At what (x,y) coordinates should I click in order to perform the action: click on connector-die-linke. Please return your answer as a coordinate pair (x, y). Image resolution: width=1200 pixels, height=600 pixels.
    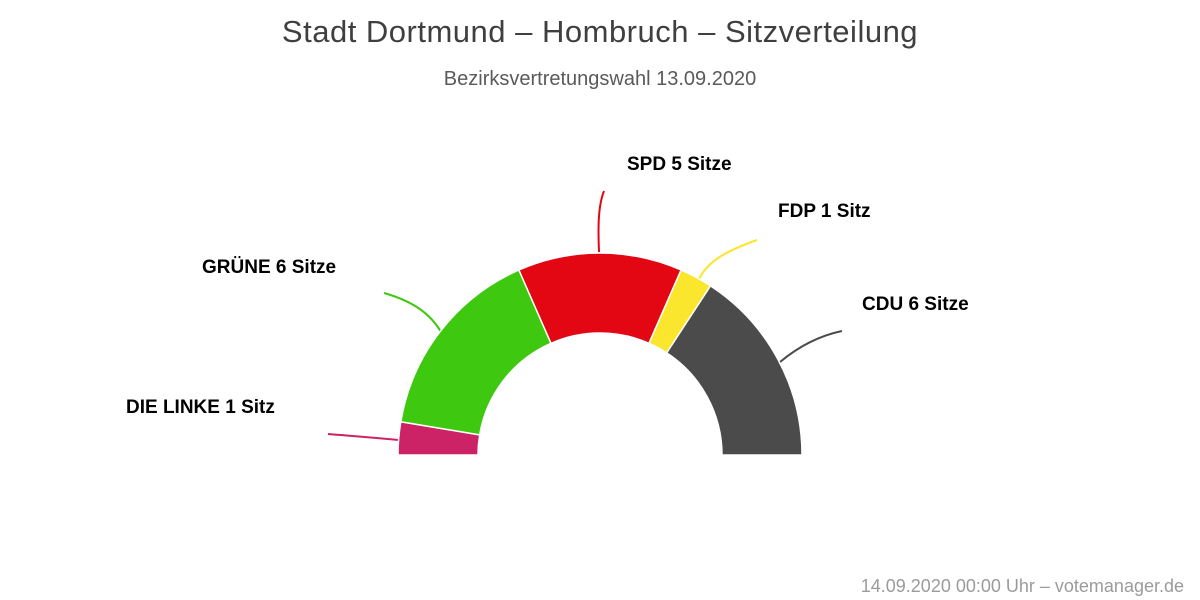
    Looking at the image, I should click on (363, 437).